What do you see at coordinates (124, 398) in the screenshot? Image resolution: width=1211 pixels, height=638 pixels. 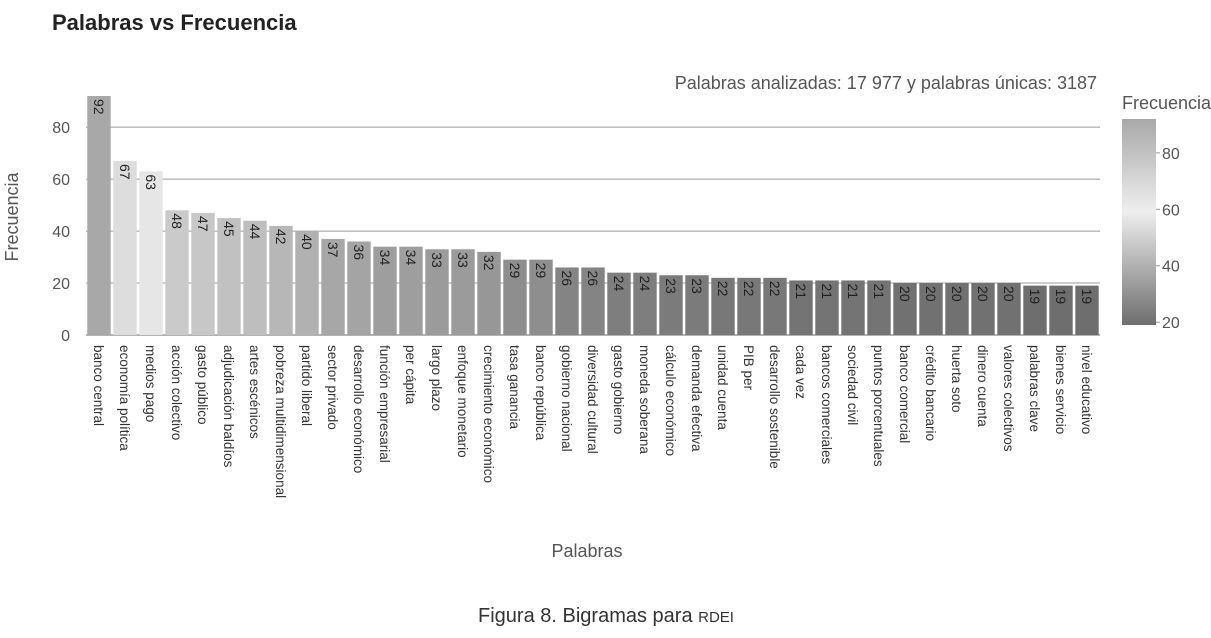 I see `x-tick-label: economía política` at bounding box center [124, 398].